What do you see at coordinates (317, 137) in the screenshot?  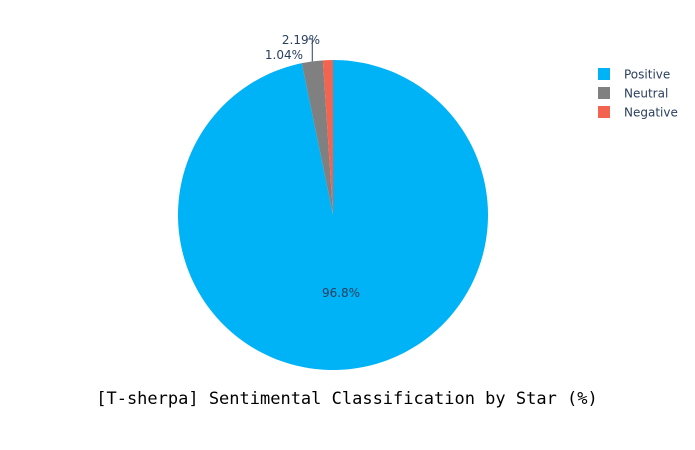 I see `pie-slice-neutral` at bounding box center [317, 137].